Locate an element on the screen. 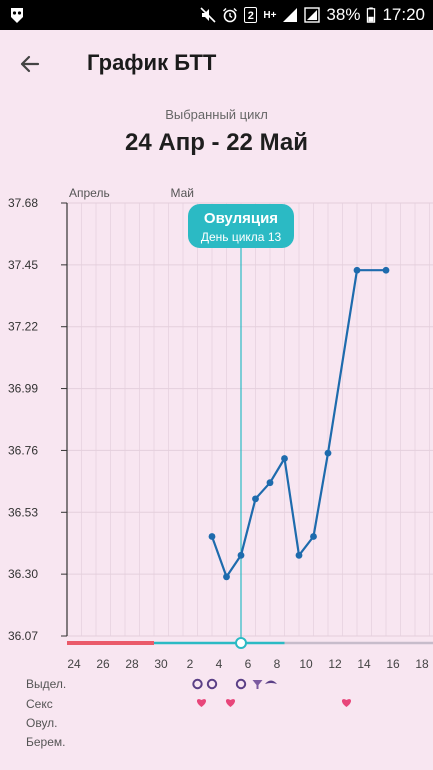 The image size is (433, 770). cycle-caption: Выбранный цикл is located at coordinates (216, 114).